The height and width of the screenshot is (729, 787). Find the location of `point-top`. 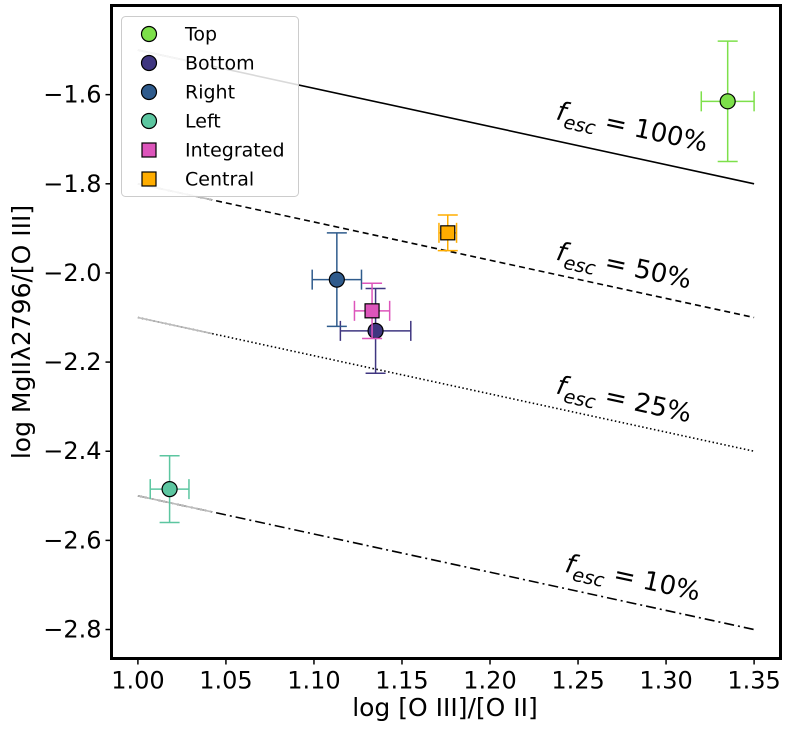

point-top is located at coordinates (727, 101).